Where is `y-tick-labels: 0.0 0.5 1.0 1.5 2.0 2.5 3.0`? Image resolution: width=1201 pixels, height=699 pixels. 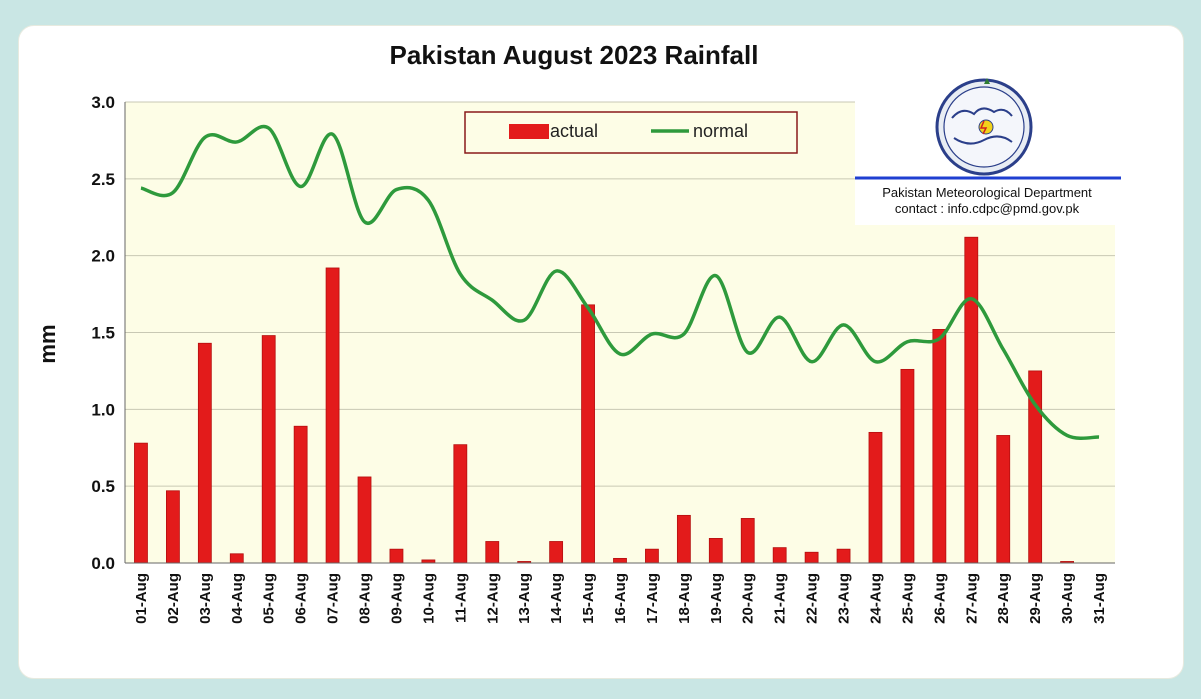
y-tick-labels: 0.0 0.5 1.0 1.5 2.0 2.5 3.0 is located at coordinates (103, 333).